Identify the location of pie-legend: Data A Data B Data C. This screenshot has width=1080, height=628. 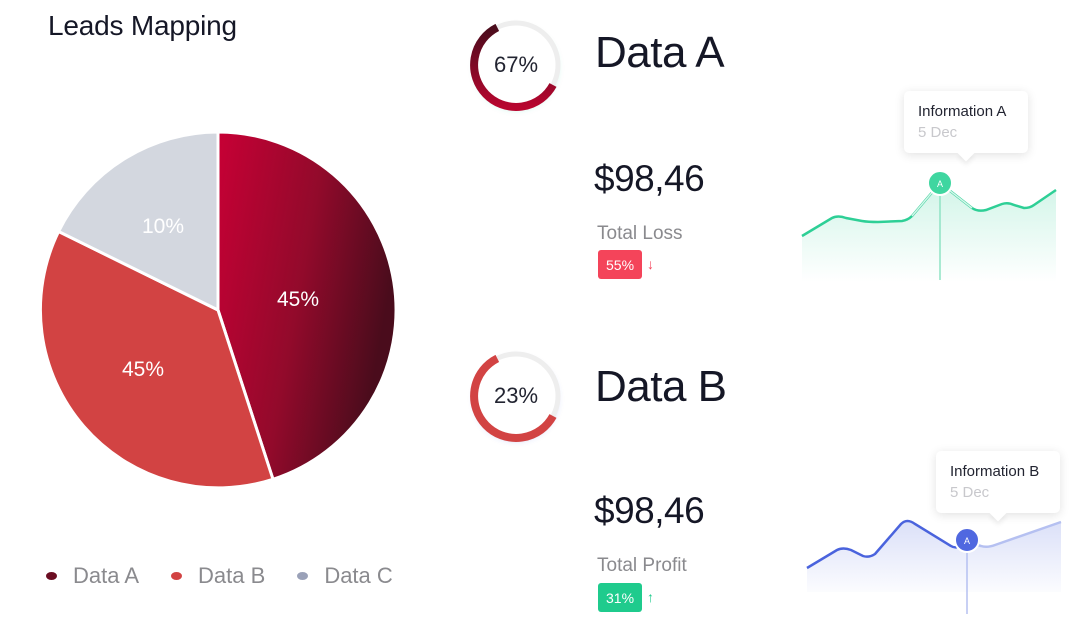
(235, 576).